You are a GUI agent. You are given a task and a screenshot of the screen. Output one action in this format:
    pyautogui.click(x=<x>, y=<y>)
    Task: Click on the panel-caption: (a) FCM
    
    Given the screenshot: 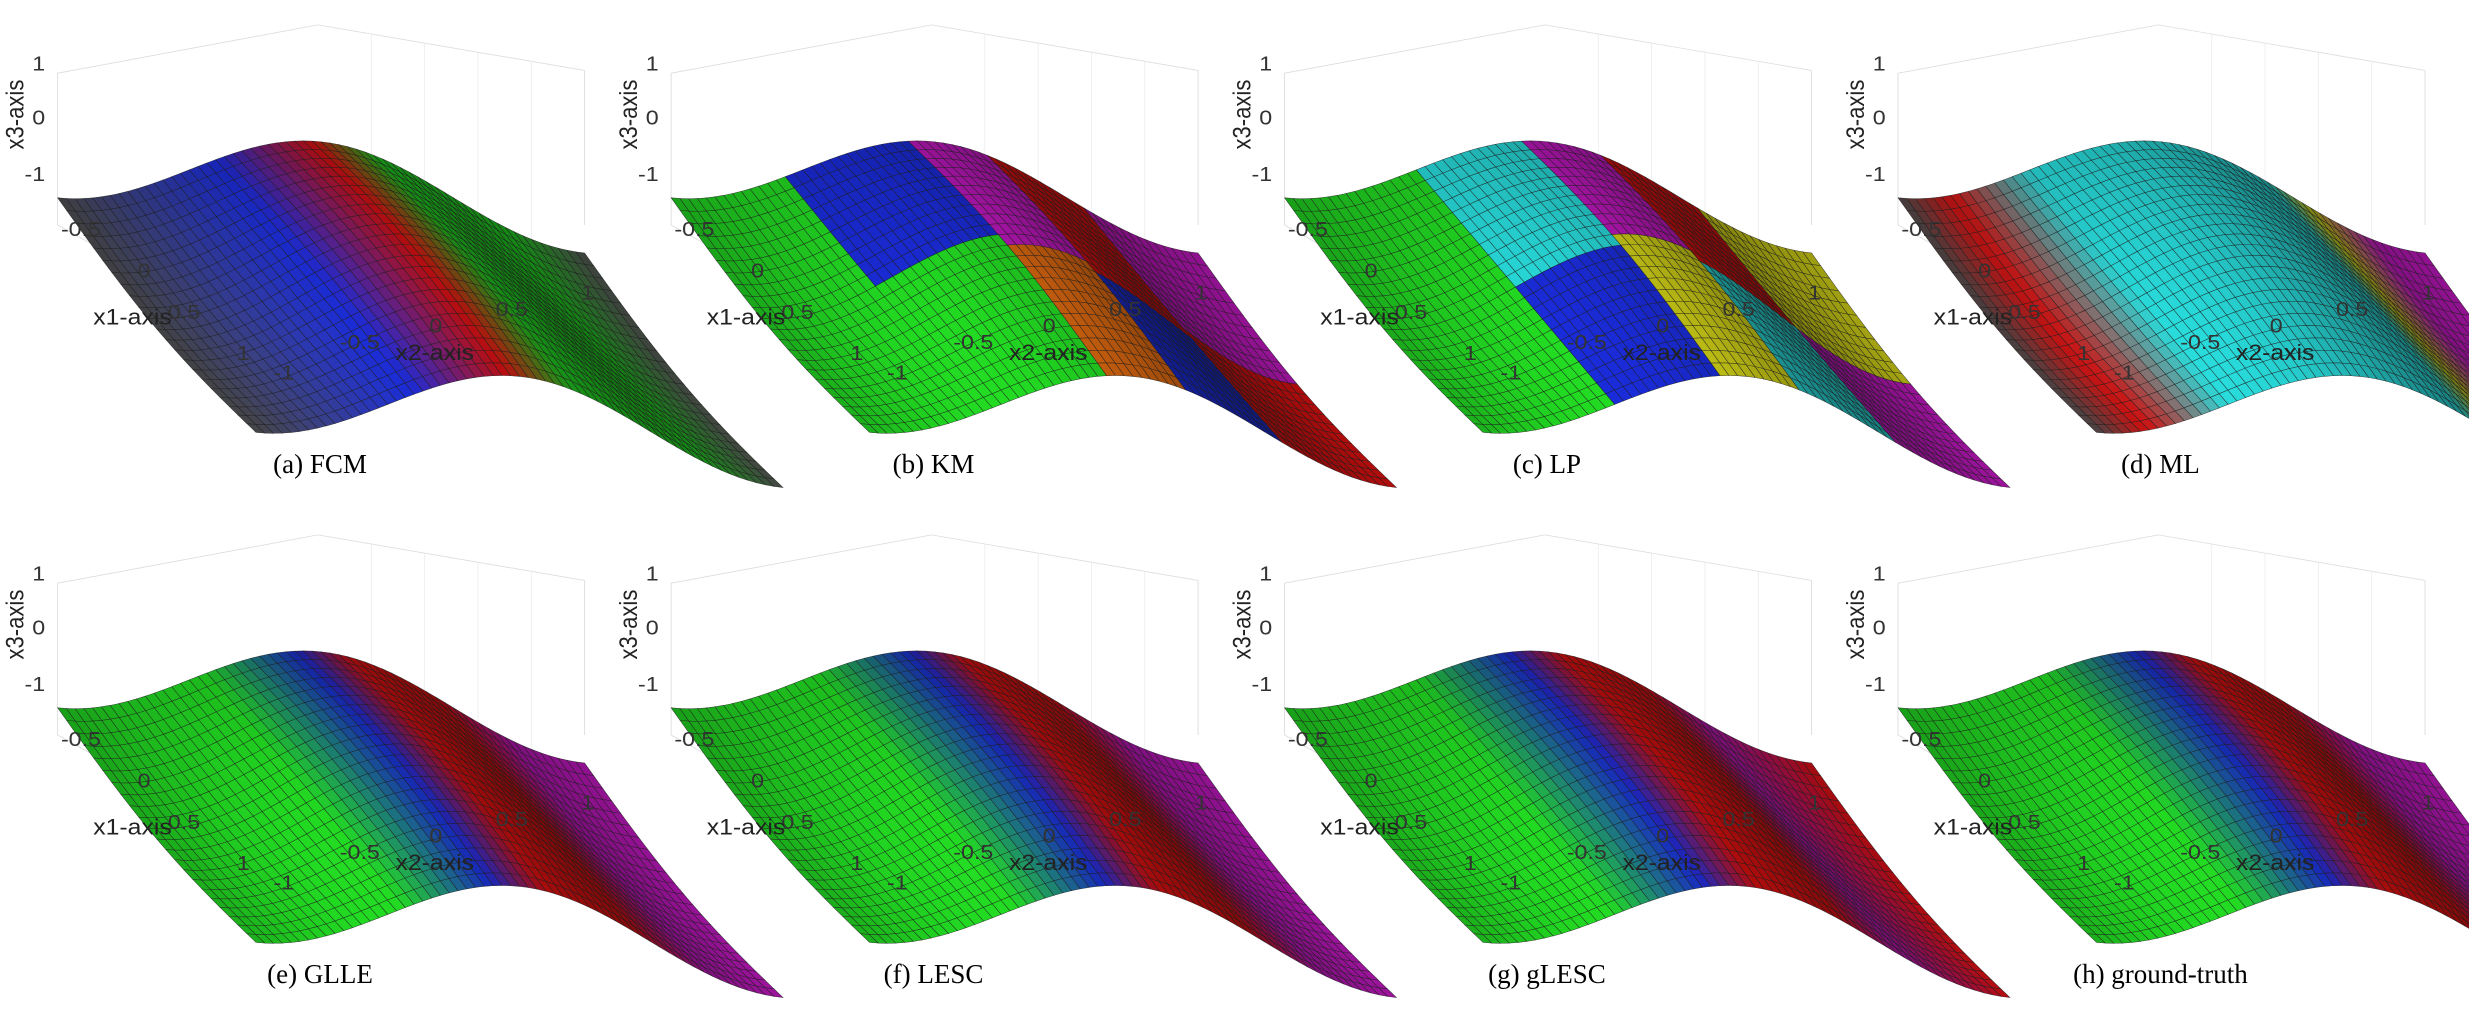 What is the action you would take?
    pyautogui.click(x=320, y=464)
    